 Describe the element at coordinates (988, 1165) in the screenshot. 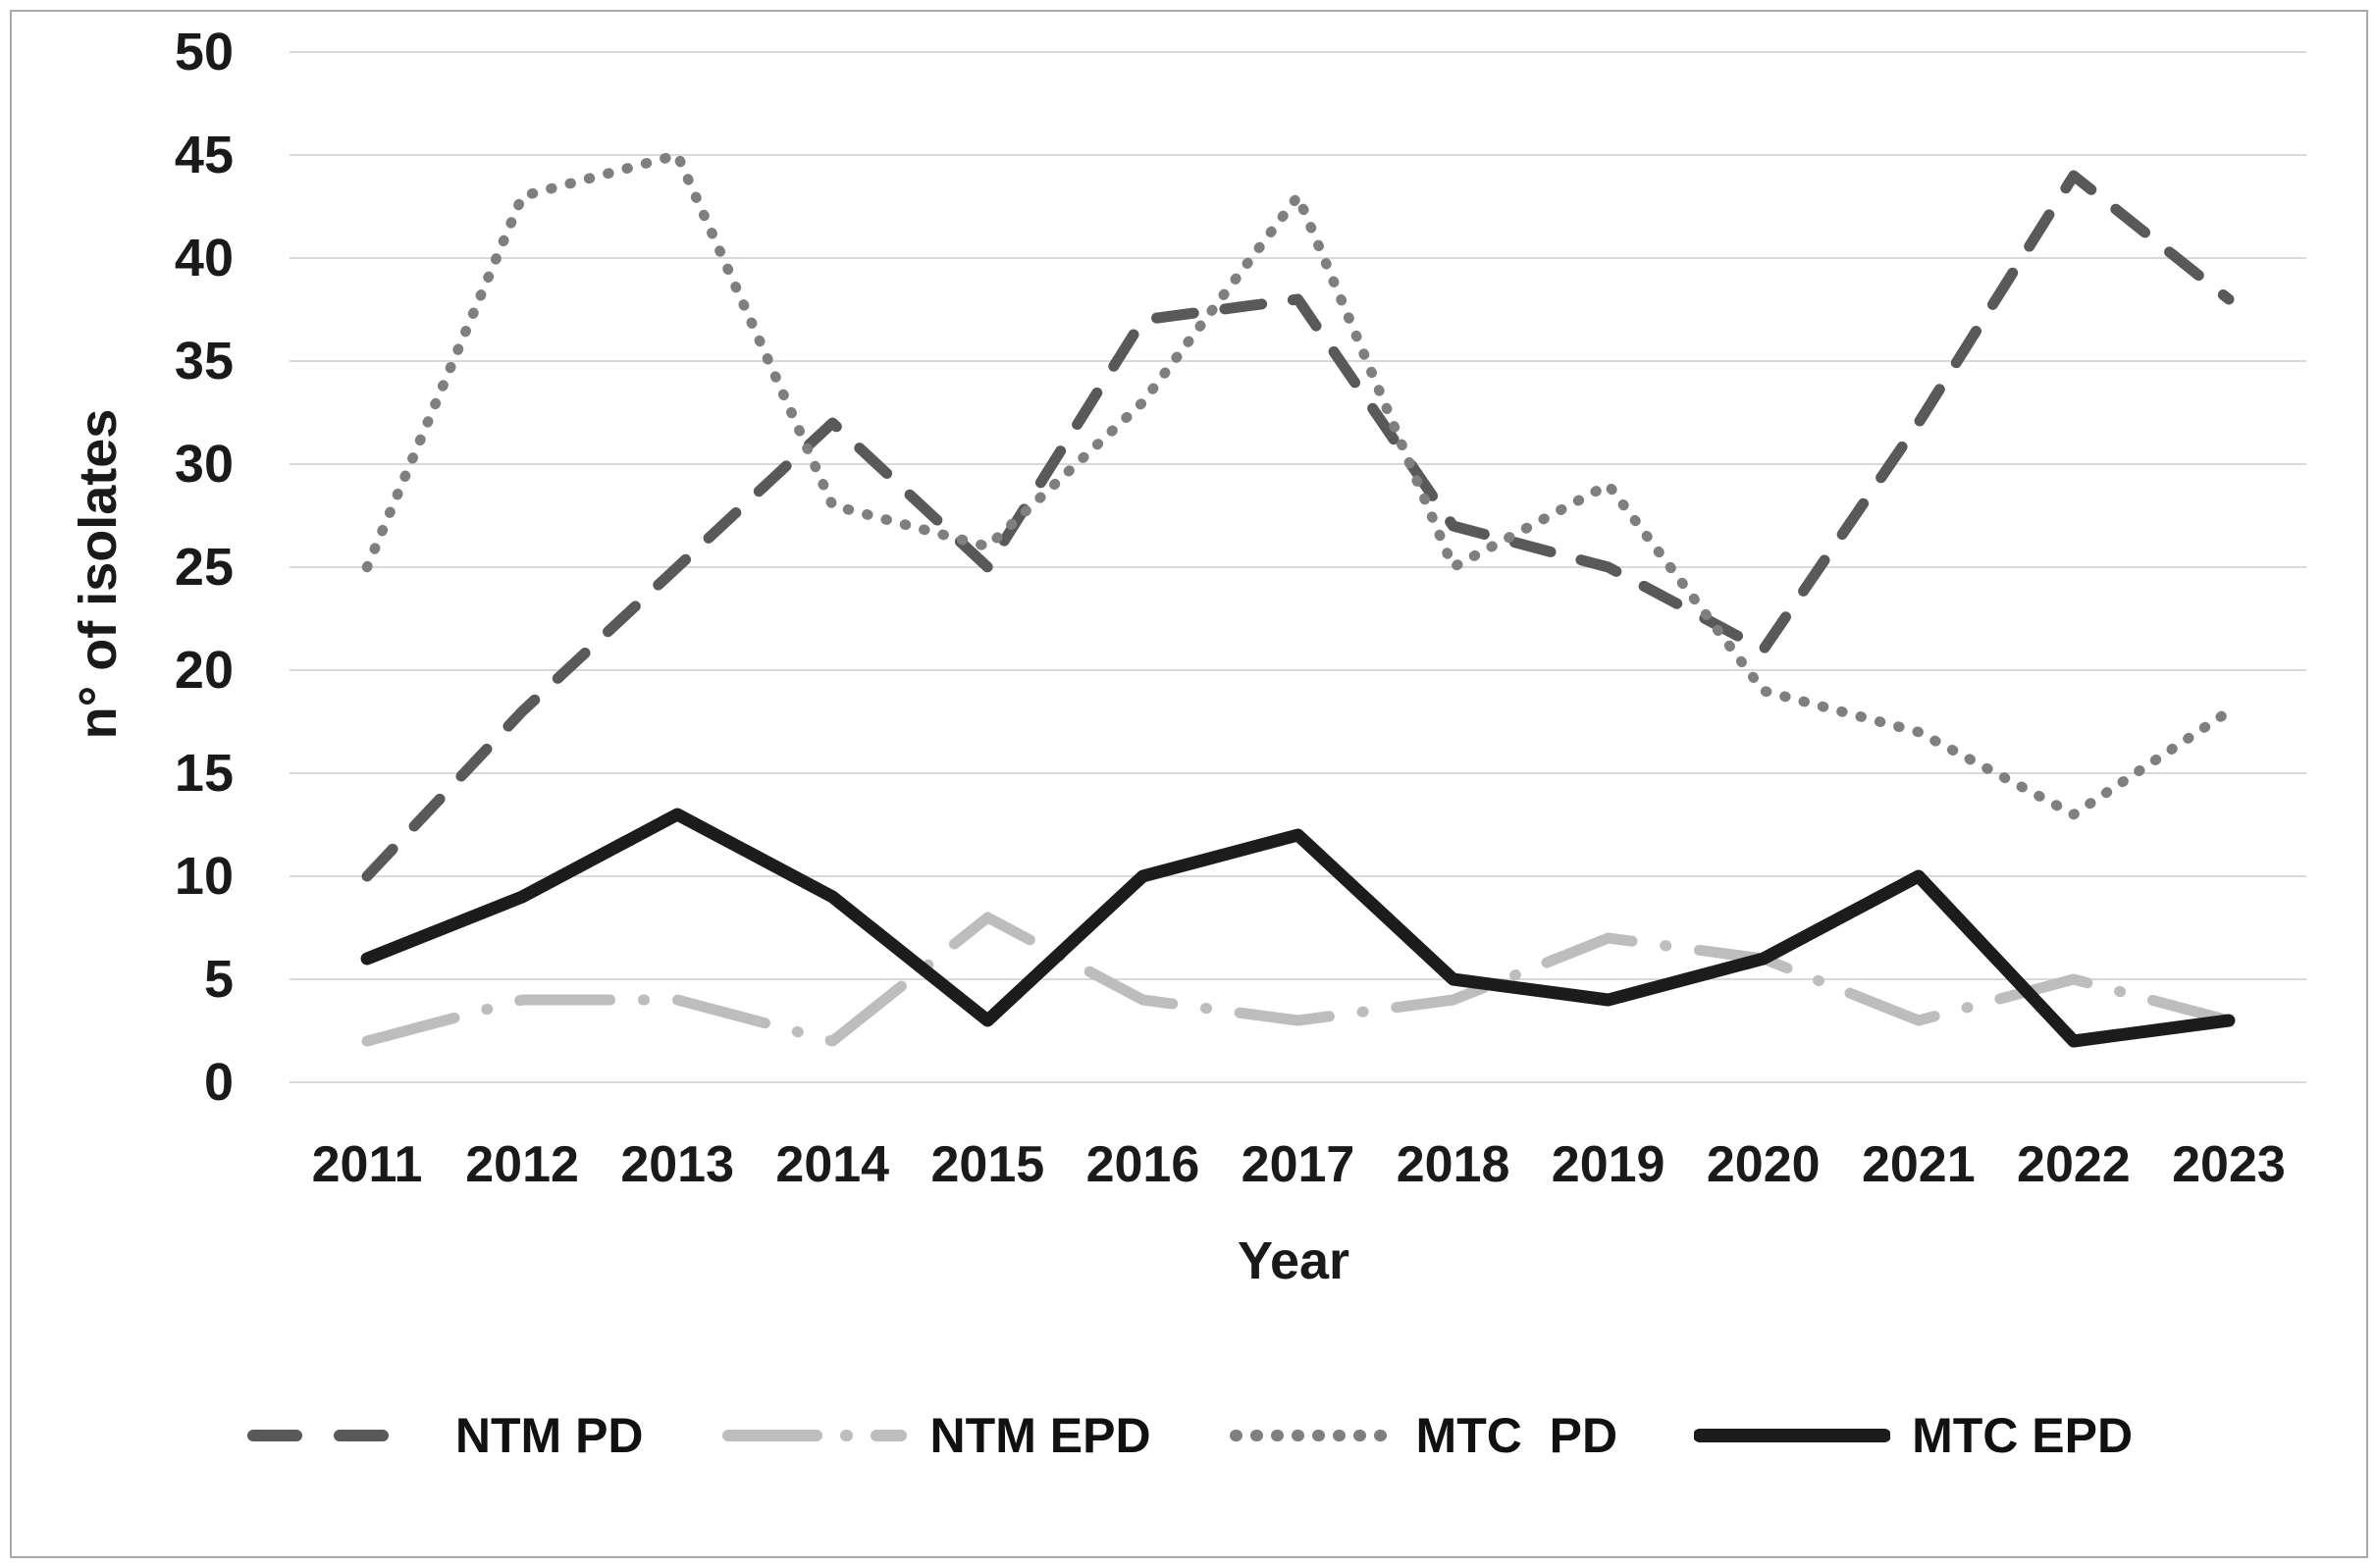

I see `x-tick-label: 2015` at that location.